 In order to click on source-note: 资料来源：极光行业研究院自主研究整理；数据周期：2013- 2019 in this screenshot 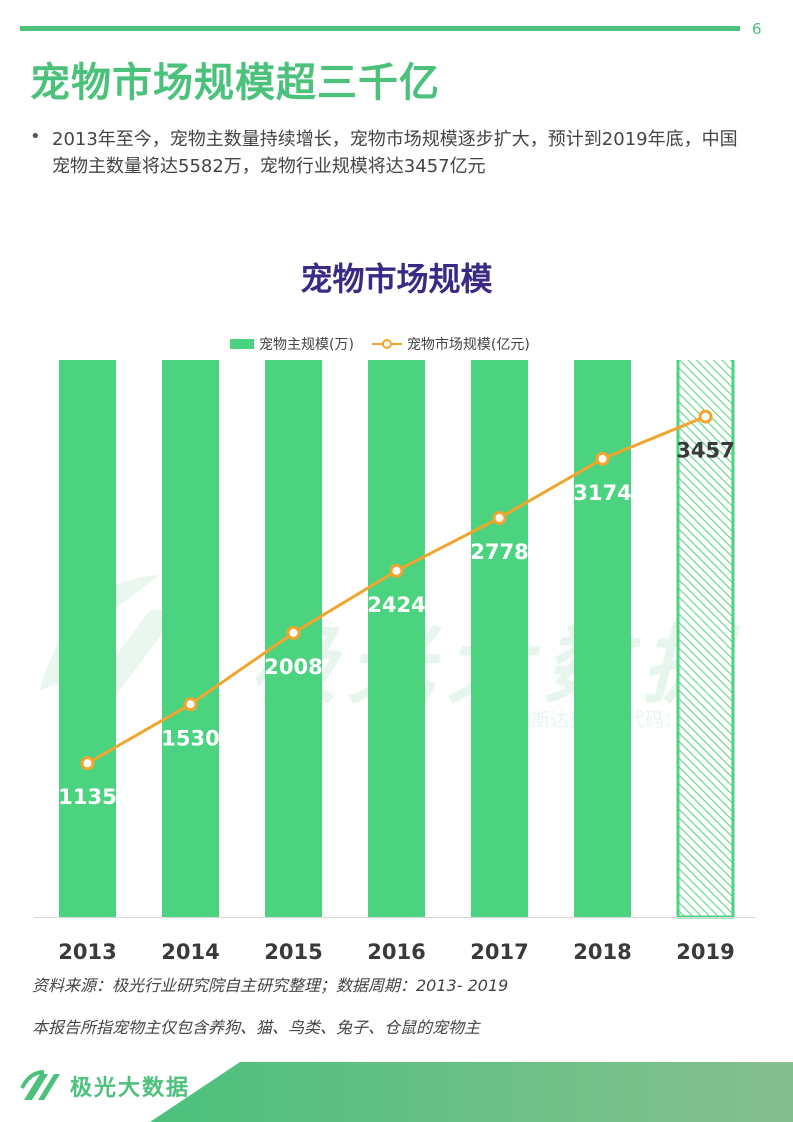, I will do `click(270, 985)`.